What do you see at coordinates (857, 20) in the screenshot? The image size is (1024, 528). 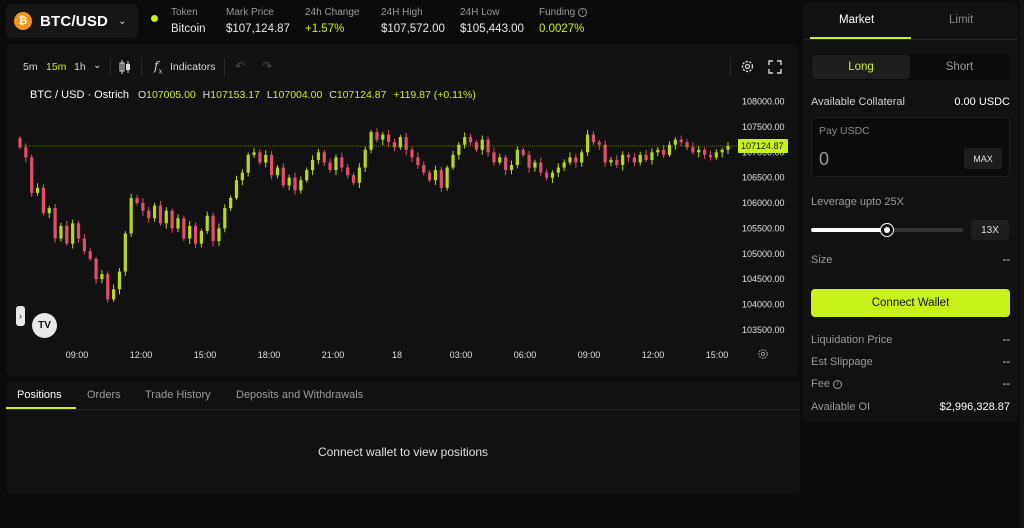 I see `tab-market: Market` at bounding box center [857, 20].